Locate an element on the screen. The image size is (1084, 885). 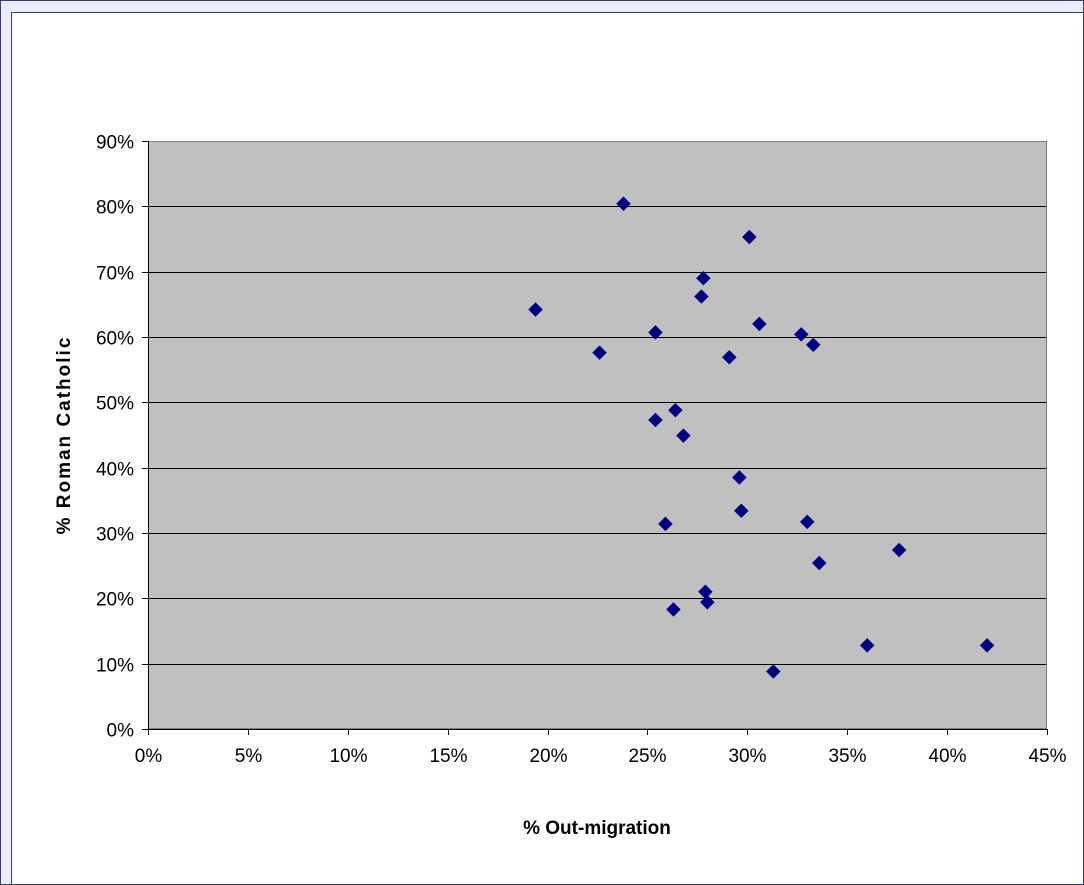
y-tick-label: 60% is located at coordinates (115, 339).